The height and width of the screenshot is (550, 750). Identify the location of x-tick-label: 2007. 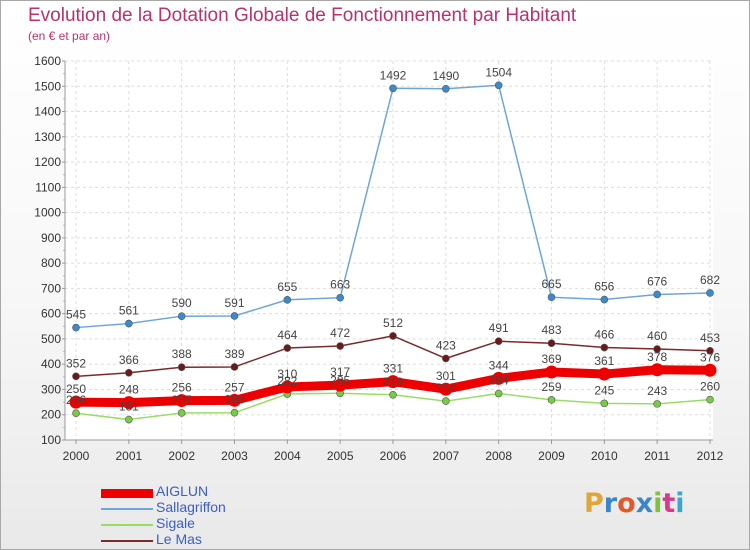
(445, 456).